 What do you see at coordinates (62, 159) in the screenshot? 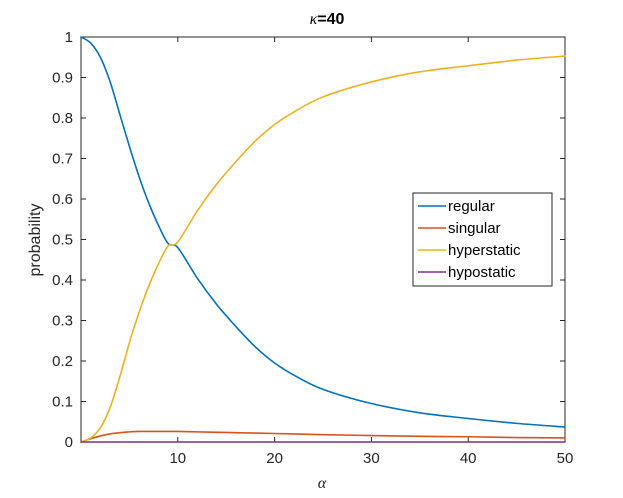
I see `y-tick-label: 0.7` at bounding box center [62, 159].